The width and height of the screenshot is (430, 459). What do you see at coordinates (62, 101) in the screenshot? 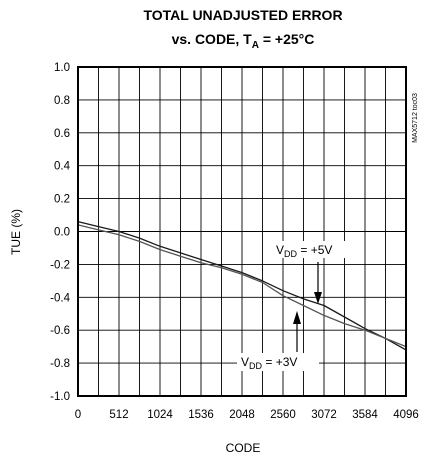
I see `y-tick-label: 0.8` at bounding box center [62, 101].